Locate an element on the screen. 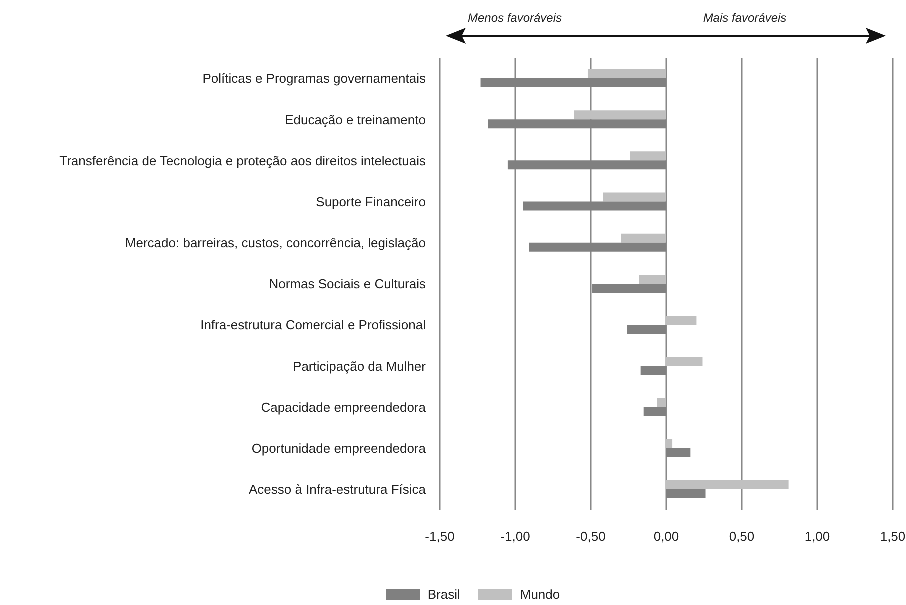  y-tick-label: Suporte Financeiro is located at coordinates (371, 202).